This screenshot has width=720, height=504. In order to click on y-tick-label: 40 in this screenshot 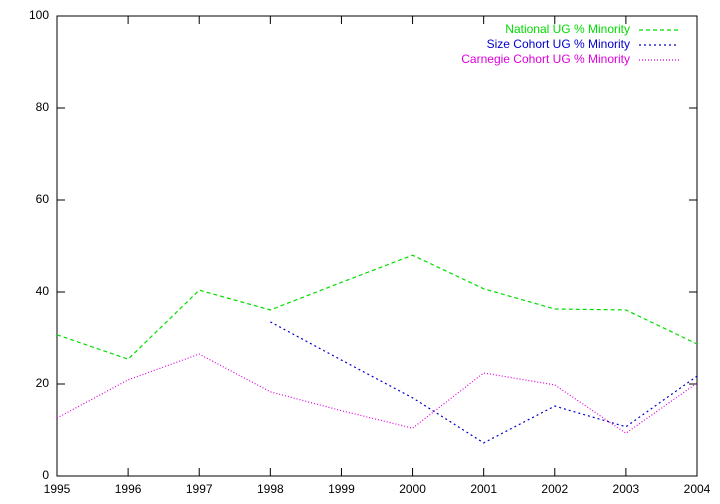, I will do `click(43, 291)`.